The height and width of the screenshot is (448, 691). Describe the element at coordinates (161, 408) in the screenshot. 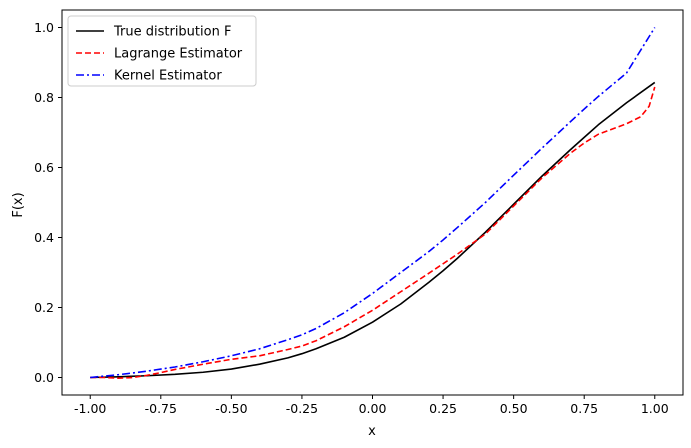

I see `x-tick-label: -0.75` at that location.